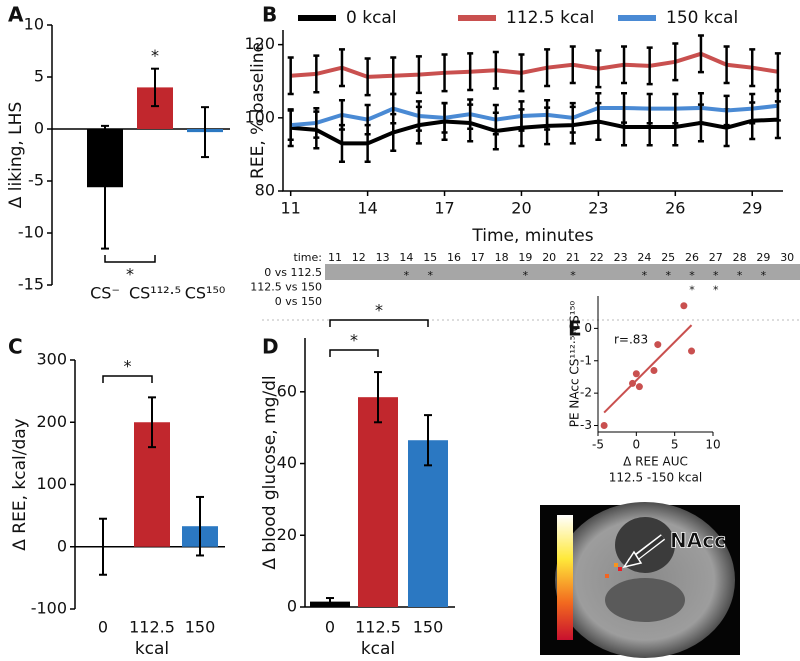 This screenshot has width=800, height=661. I want to click on table-time: 22, so click(597, 257).